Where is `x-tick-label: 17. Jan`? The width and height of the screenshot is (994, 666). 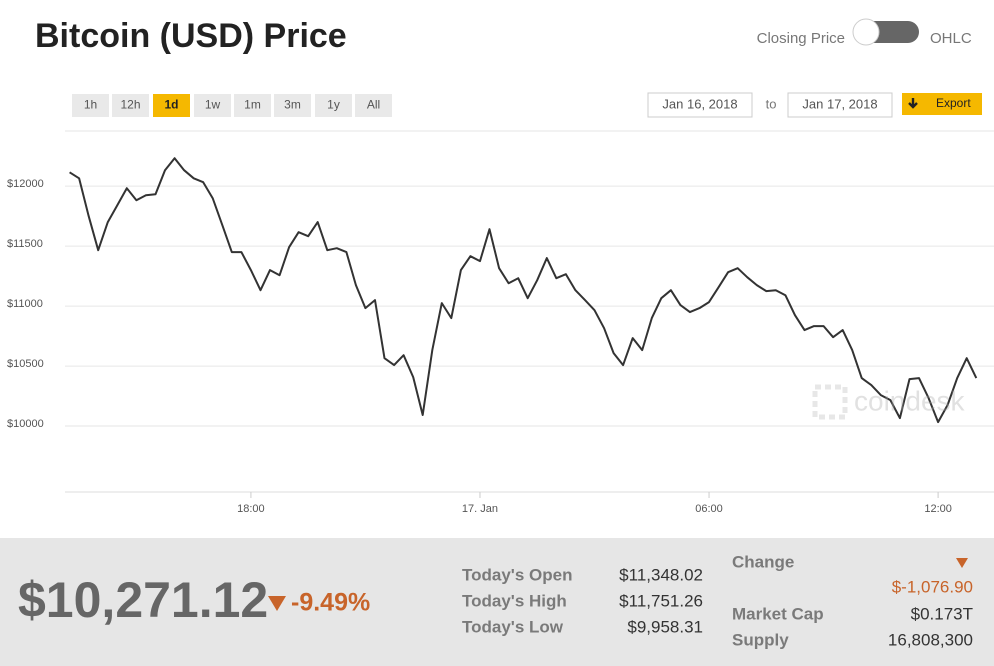 x-tick-label: 17. Jan is located at coordinates (480, 509).